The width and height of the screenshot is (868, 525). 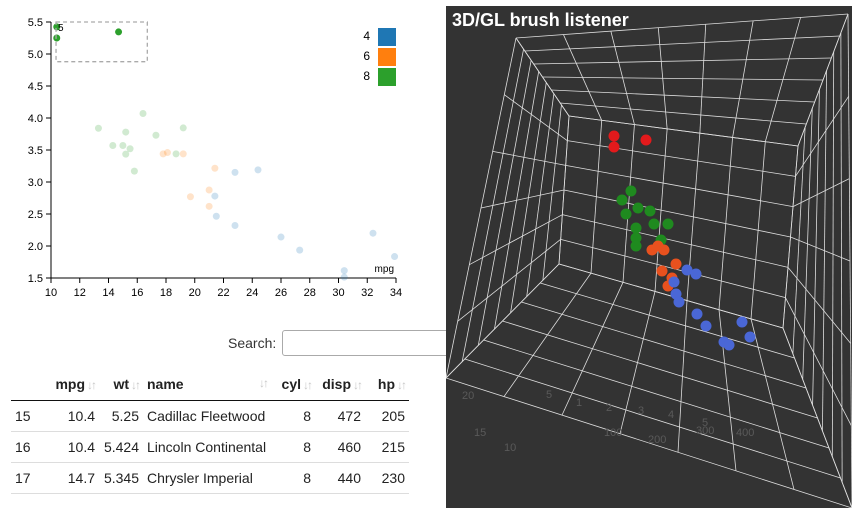 What do you see at coordinates (35, 87) in the screenshot?
I see `y-tick-label: 4.5` at bounding box center [35, 87].